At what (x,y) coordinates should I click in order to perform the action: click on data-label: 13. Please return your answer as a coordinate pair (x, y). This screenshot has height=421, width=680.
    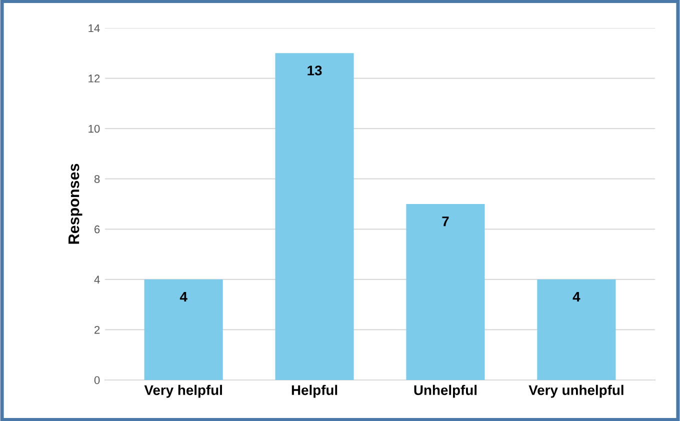
    Looking at the image, I should click on (315, 71).